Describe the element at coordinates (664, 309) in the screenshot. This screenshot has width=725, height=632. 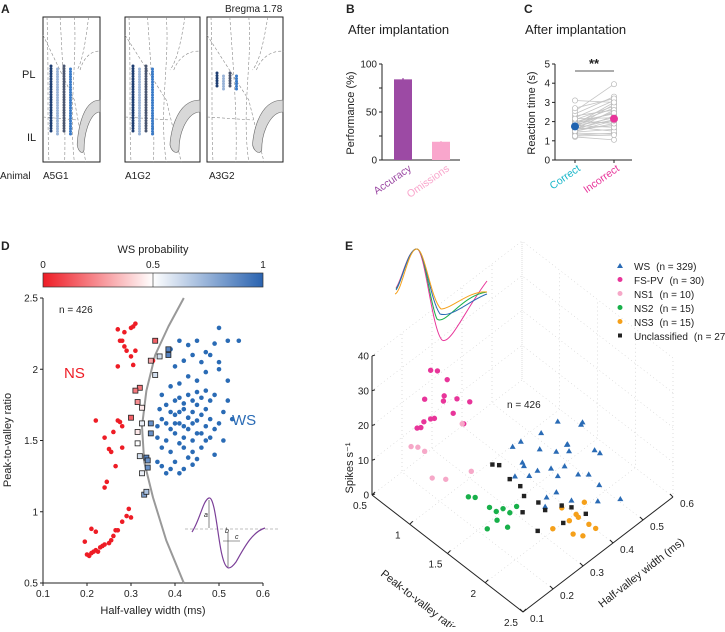
I see `legend-label: NS2 (n = 15)` at that location.